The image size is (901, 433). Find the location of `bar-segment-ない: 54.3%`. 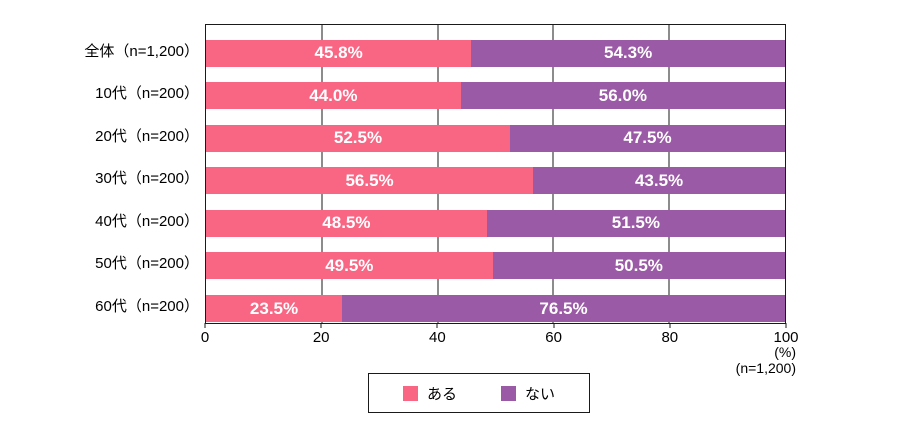

bar-segment-ない: 54.3% is located at coordinates (628, 53).